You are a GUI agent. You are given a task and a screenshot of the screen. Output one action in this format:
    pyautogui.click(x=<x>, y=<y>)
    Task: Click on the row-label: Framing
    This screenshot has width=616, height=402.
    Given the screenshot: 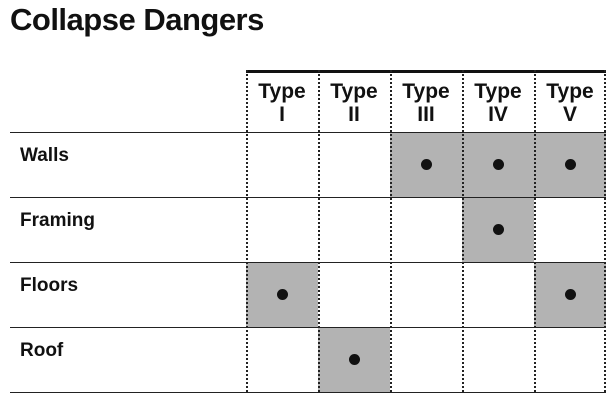 What is the action you would take?
    pyautogui.click(x=57, y=220)
    